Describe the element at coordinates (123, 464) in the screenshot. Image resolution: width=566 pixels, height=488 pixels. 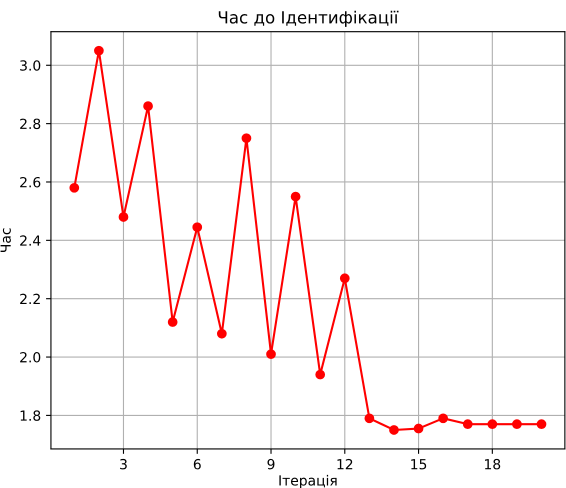
I see `x-tick-label: 3` at that location.